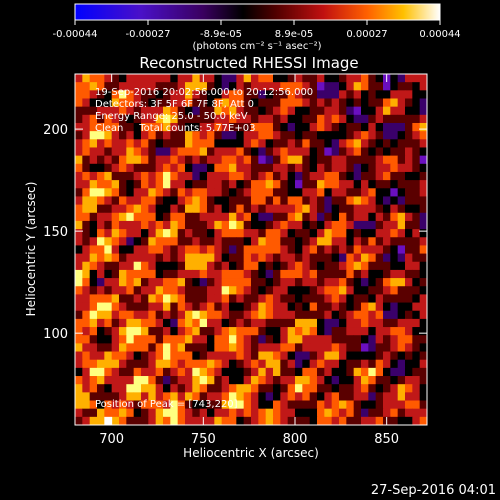  I want to click on annotation-detectors: Detectors: 3F 5F 6F 7F 8F, Att 0, so click(174, 104).